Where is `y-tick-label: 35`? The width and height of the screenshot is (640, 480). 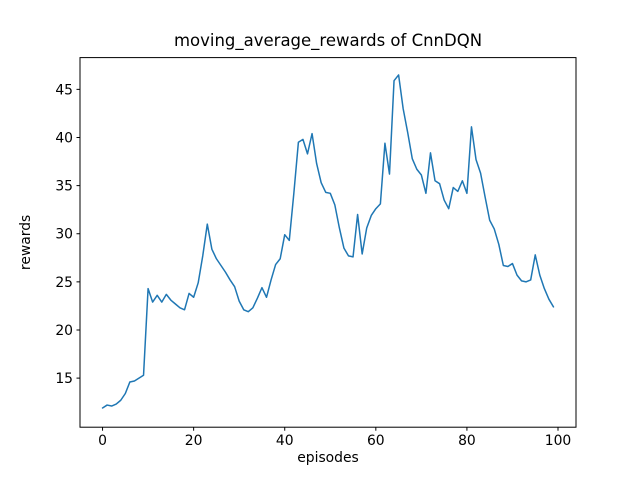
y-tick-label: 35 is located at coordinates (64, 187).